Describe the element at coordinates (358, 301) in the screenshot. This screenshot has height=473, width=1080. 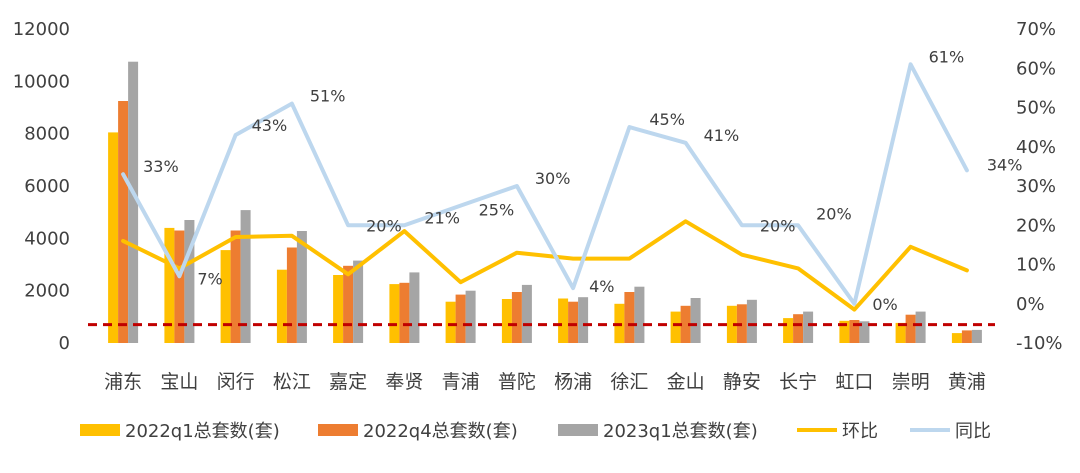
I see `bar-嘉定-3` at that location.